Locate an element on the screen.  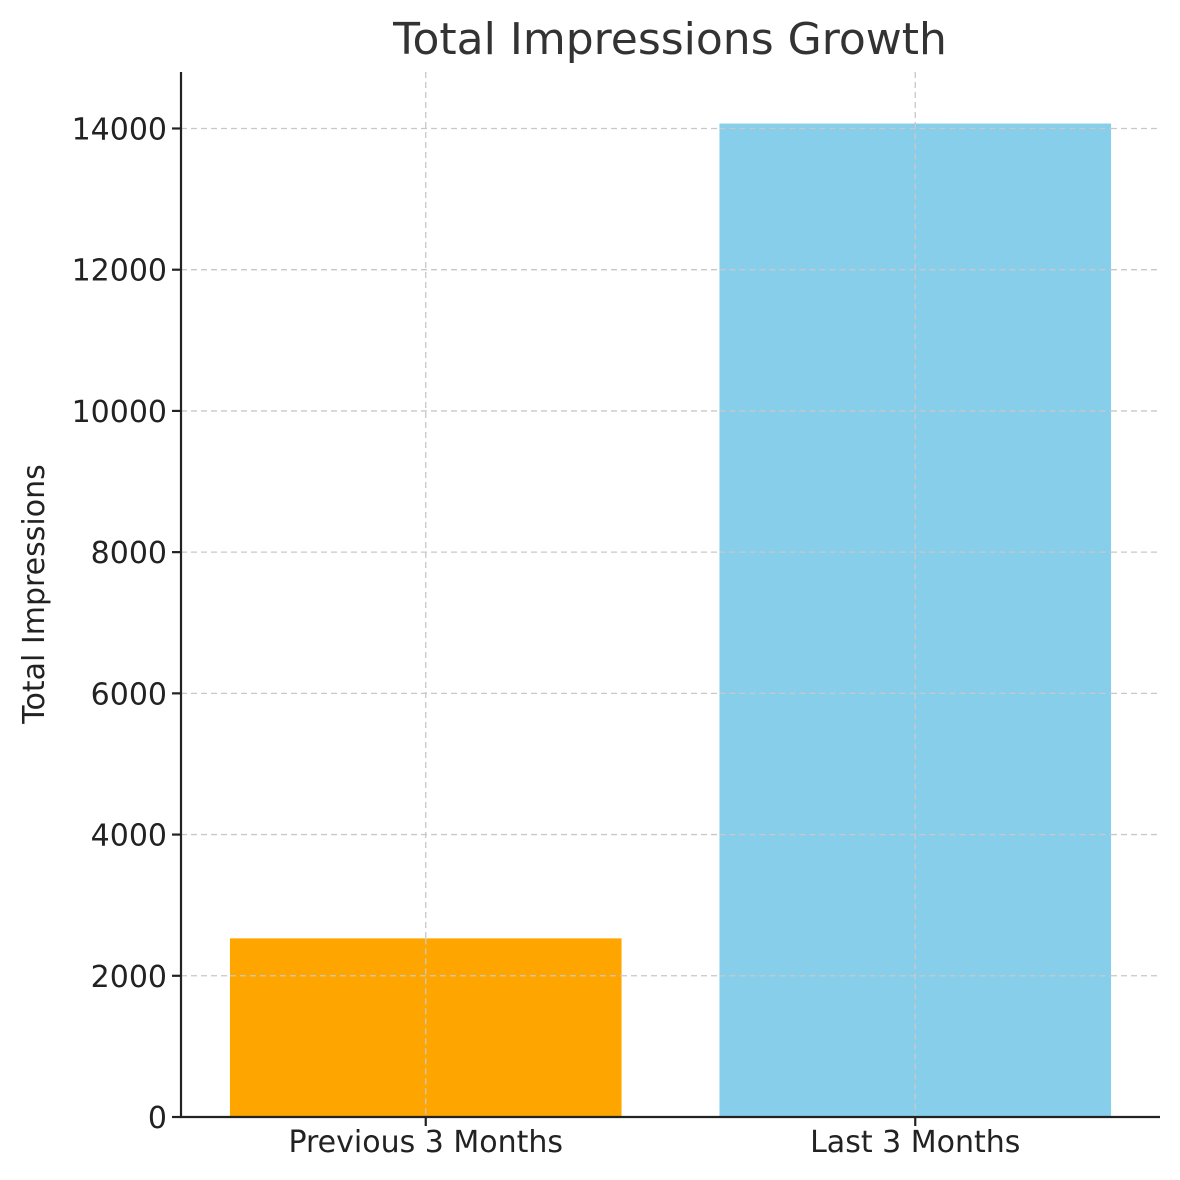
x-tick-label-1: Last 3 Months is located at coordinates (915, 1142).